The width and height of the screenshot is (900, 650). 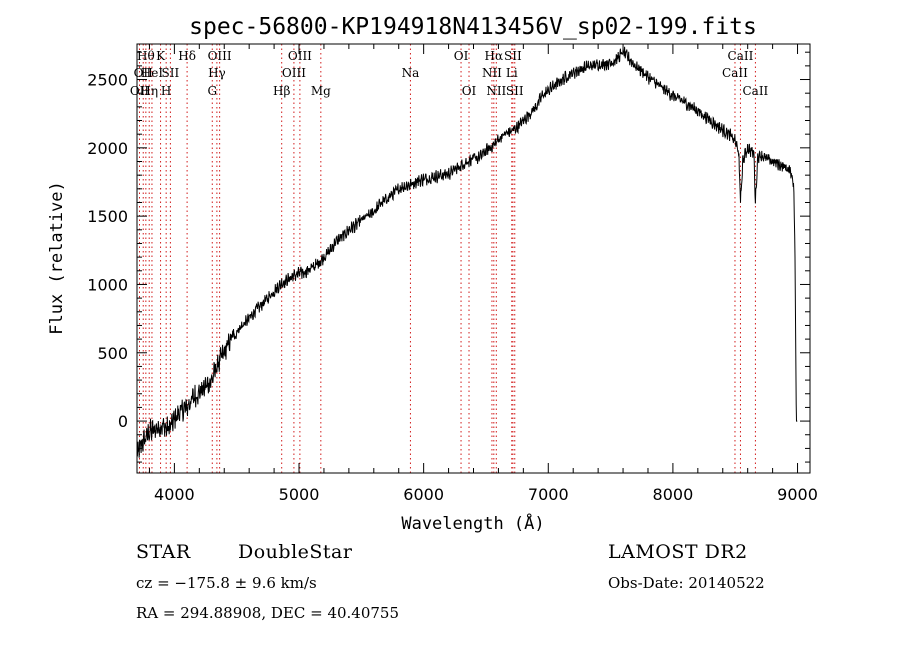 What do you see at coordinates (107, 148) in the screenshot?
I see `y-tick-label: 2000` at bounding box center [107, 148].